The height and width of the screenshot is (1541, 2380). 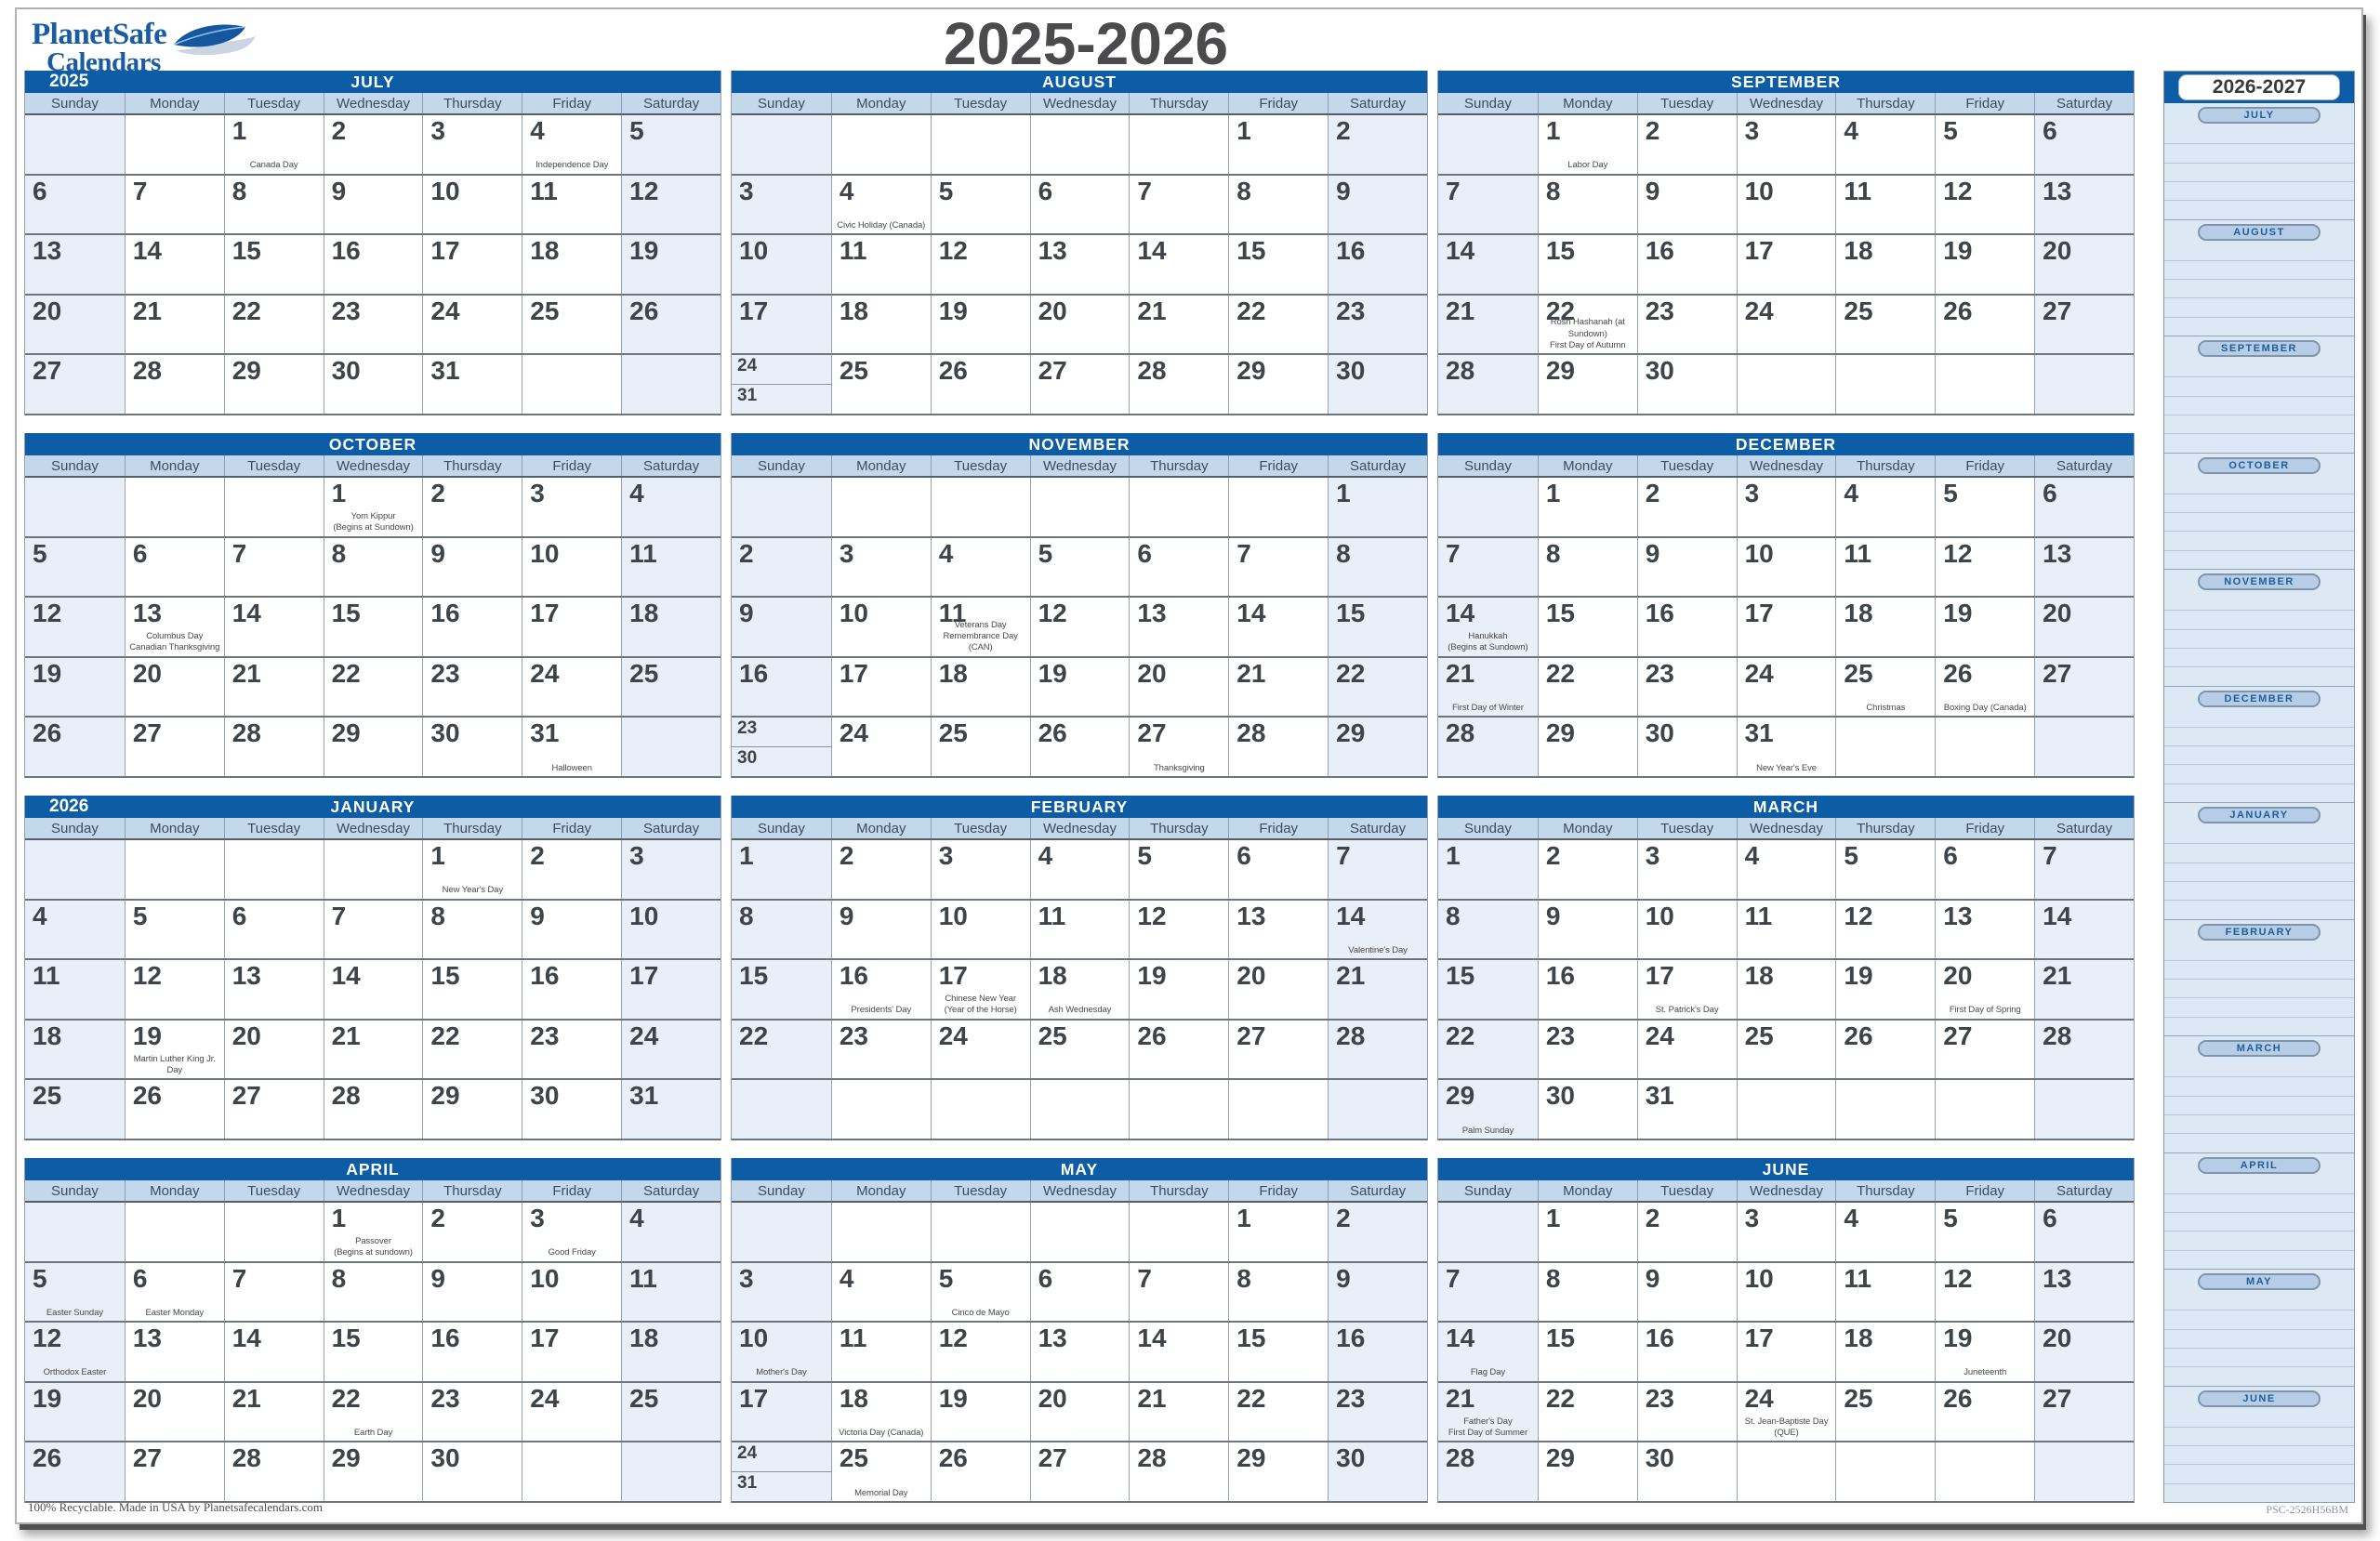 I want to click on week-row: 11 12 13 14 15 16 17, so click(x=373, y=990).